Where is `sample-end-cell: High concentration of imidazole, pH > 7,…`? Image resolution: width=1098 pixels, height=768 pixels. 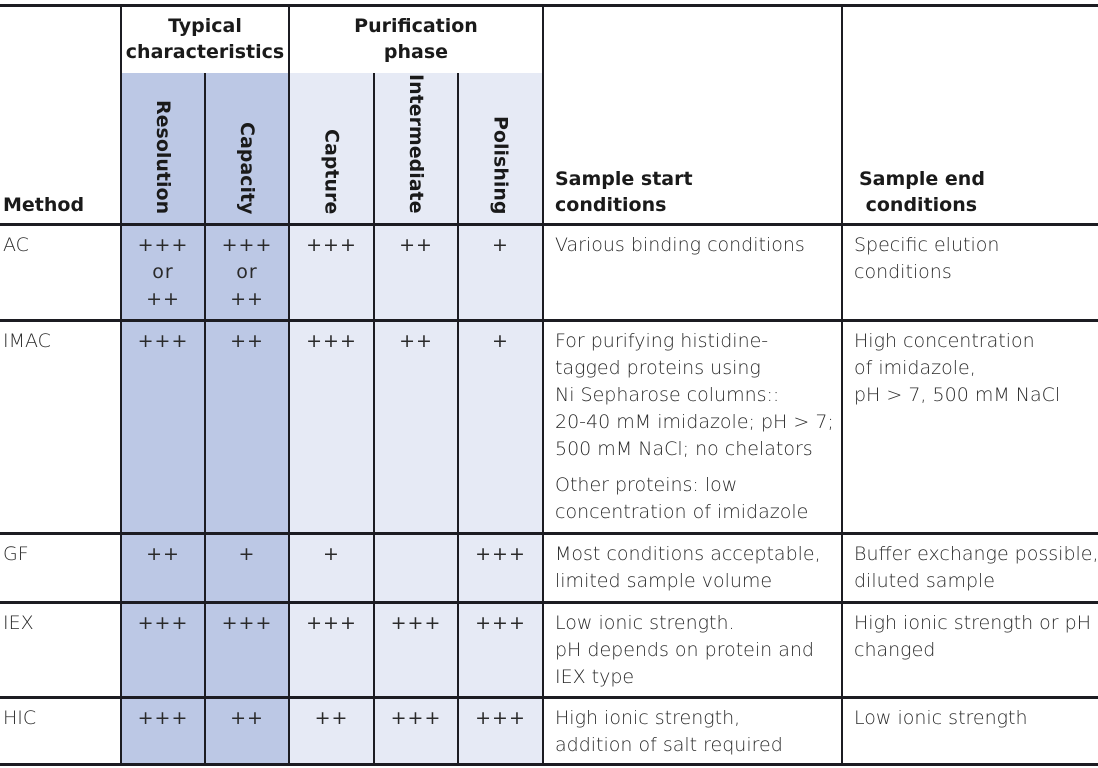
sample-end-cell: High concentration of imidazole, pH > 7,… is located at coordinates (970, 426).